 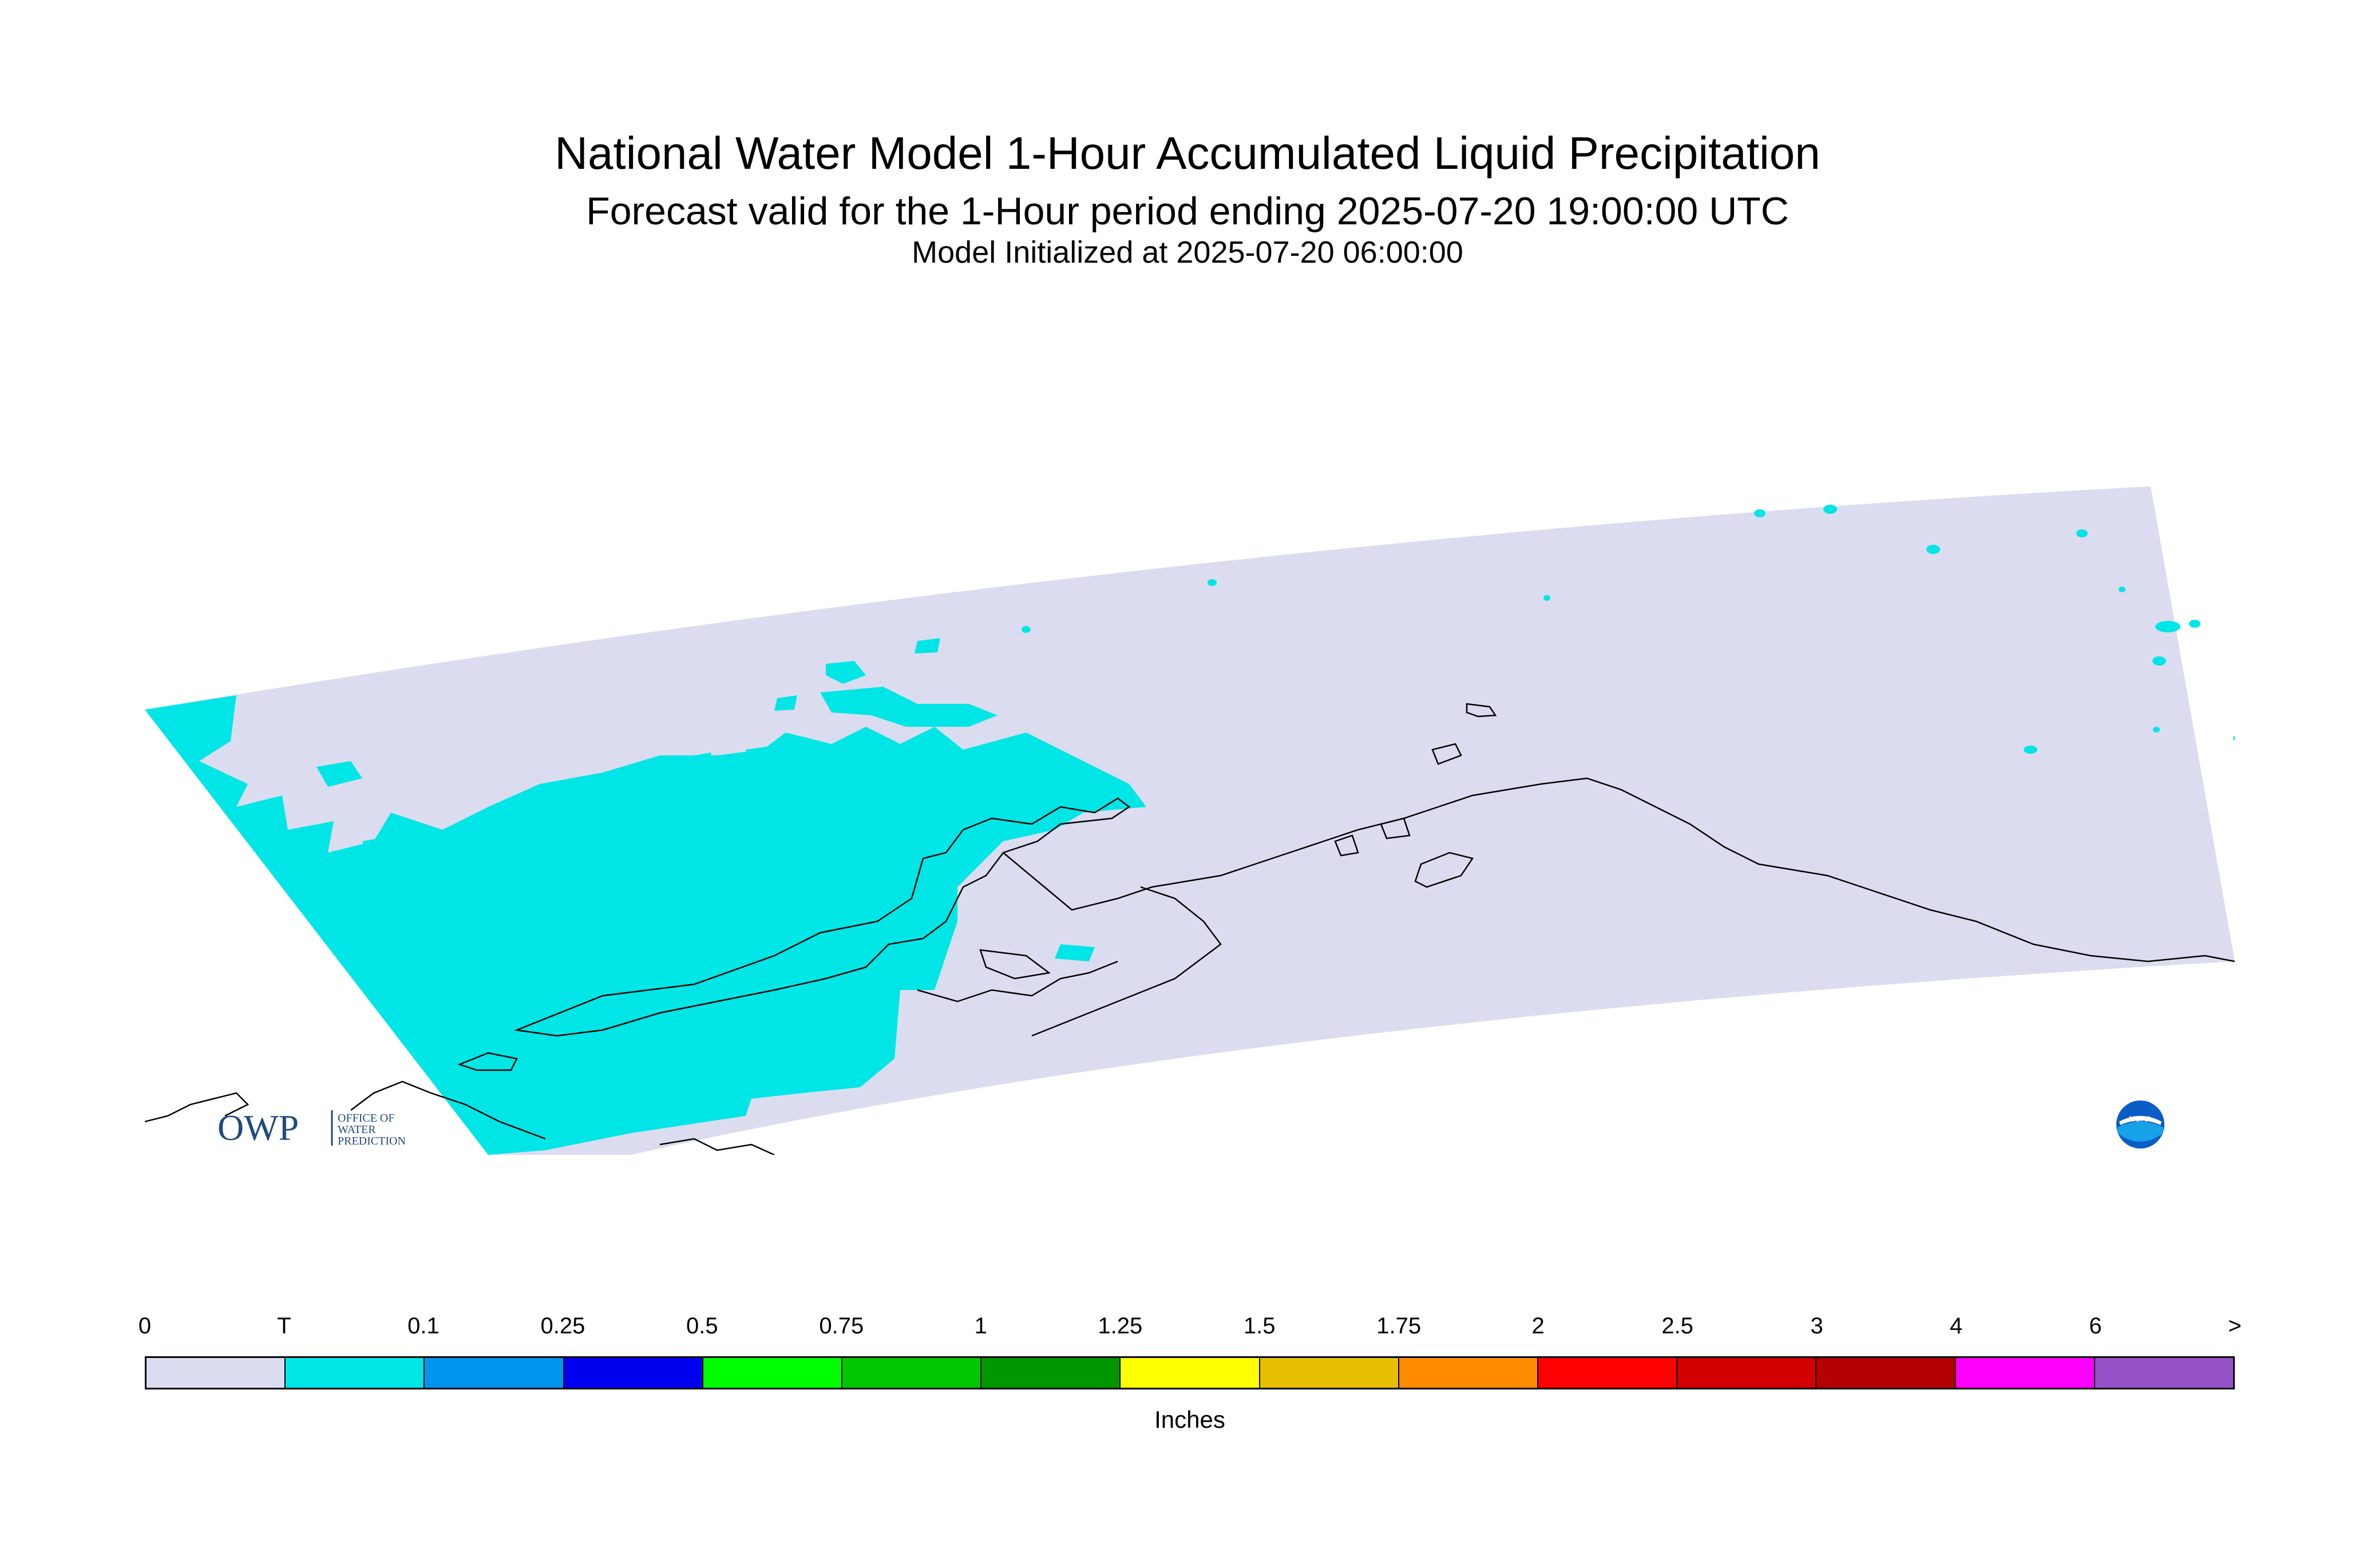 I want to click on owp-logo-line1: OFFICE OF, so click(x=366, y=1118).